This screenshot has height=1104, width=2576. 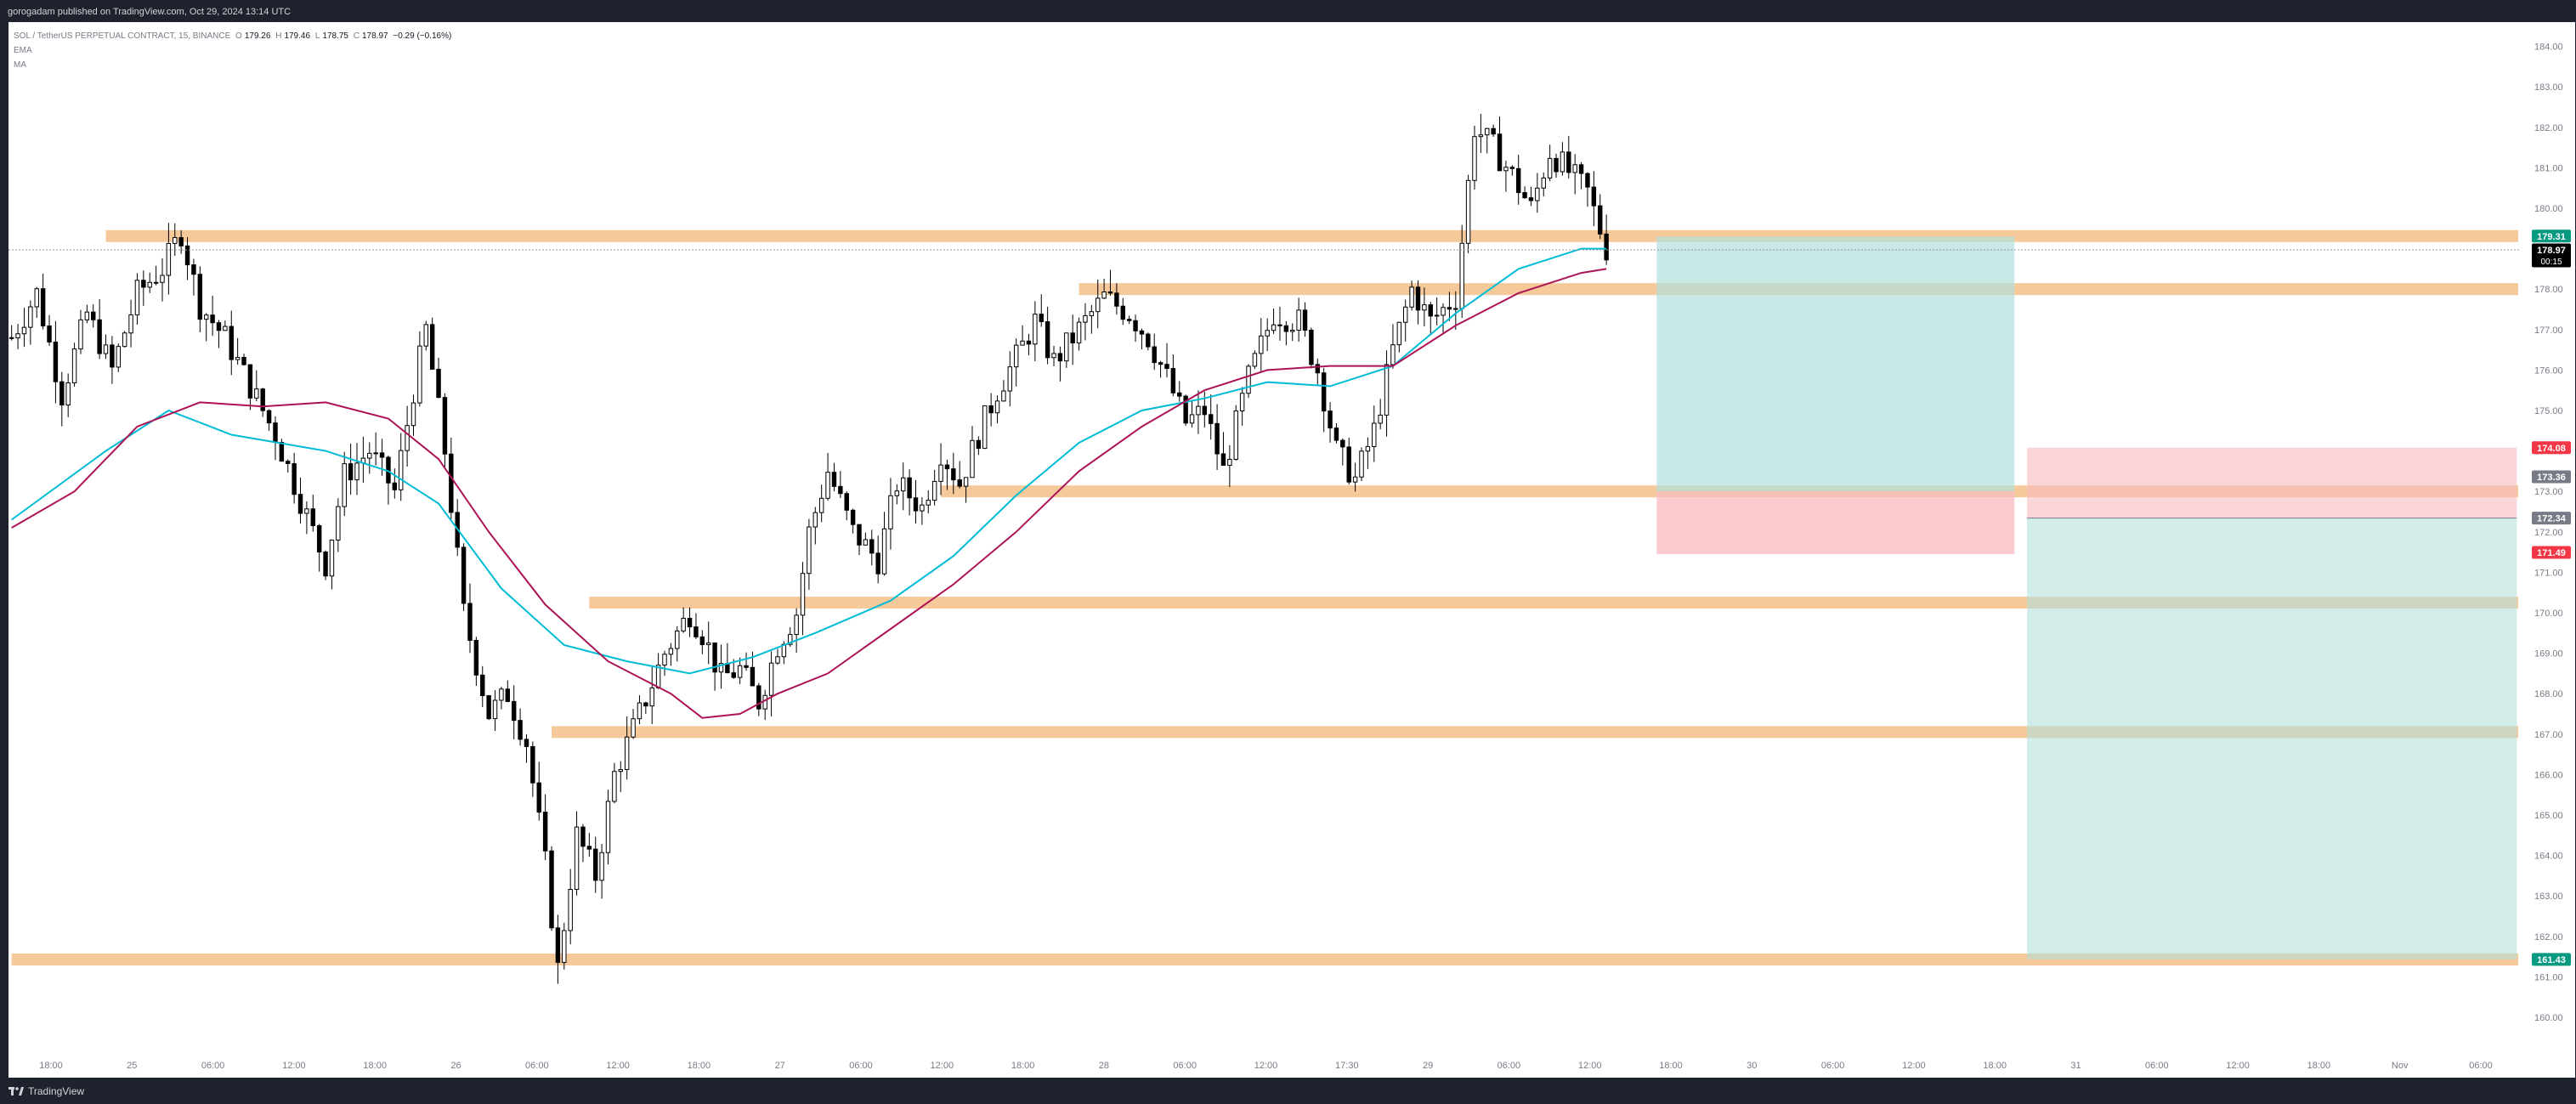 I want to click on x-axis-tick-label: 12:00, so click(x=618, y=1066).